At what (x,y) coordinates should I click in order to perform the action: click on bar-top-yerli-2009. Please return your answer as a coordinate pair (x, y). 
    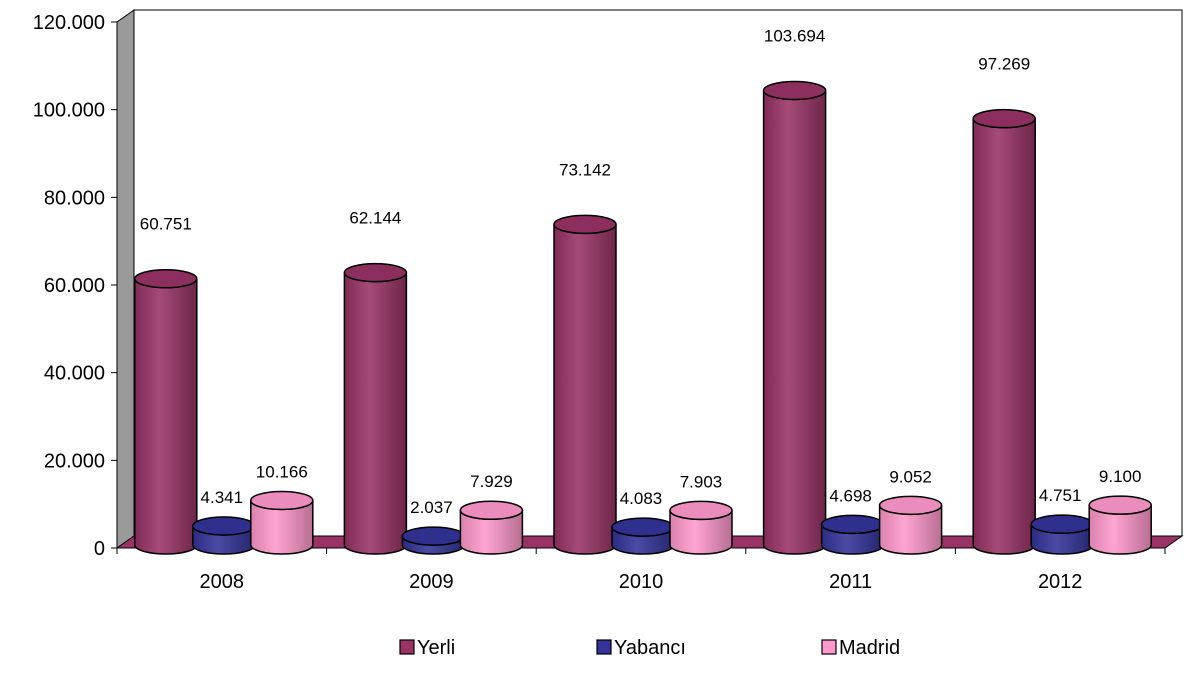
    Looking at the image, I should click on (375, 272).